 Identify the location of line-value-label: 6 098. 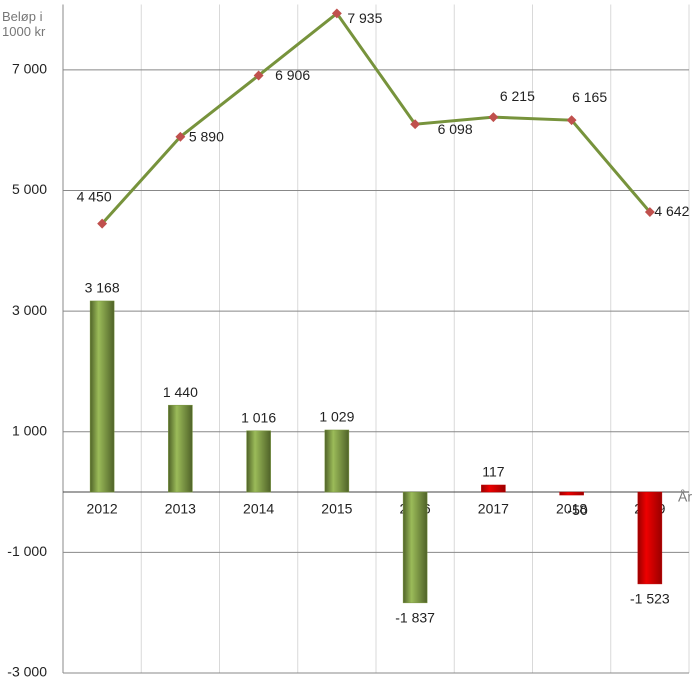
(455, 129).